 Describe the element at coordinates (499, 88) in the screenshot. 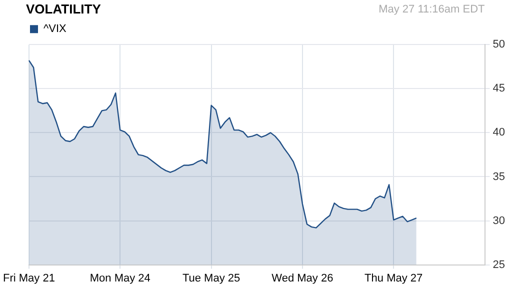

I see `y-tick-label: 45` at that location.